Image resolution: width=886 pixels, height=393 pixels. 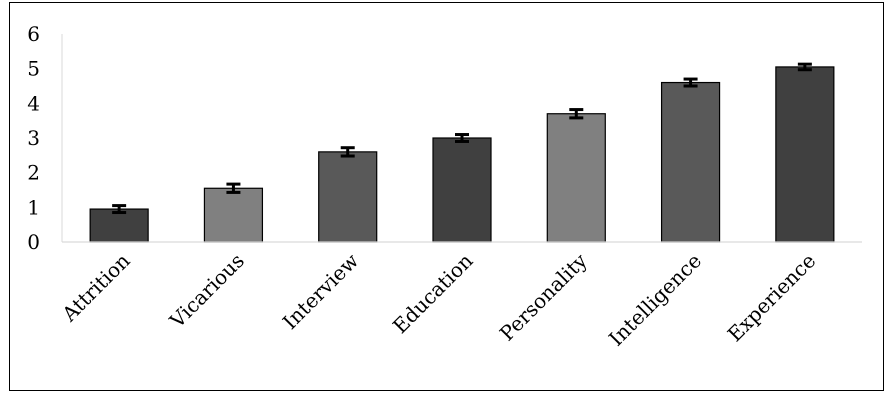 What do you see at coordinates (33, 207) in the screenshot?
I see `y-tick-label: 1` at bounding box center [33, 207].